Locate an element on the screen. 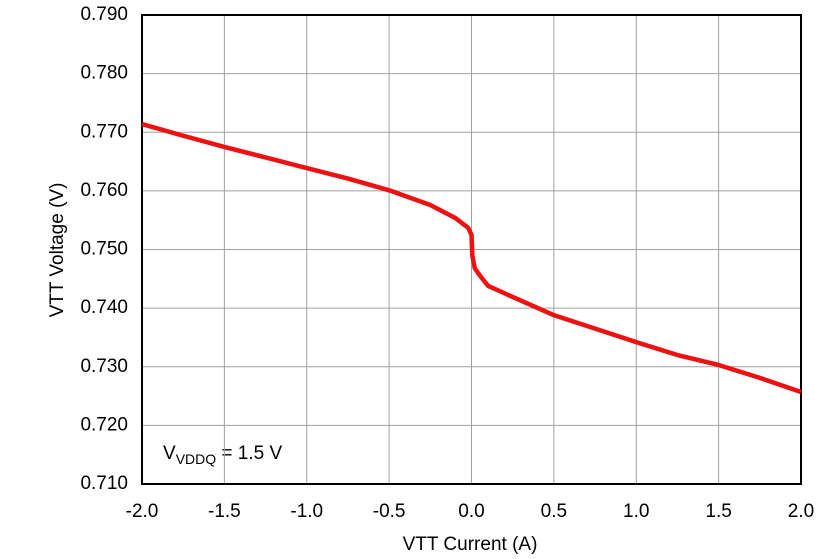 The image size is (839, 559). x-tick-label: -2.0 is located at coordinates (142, 511).